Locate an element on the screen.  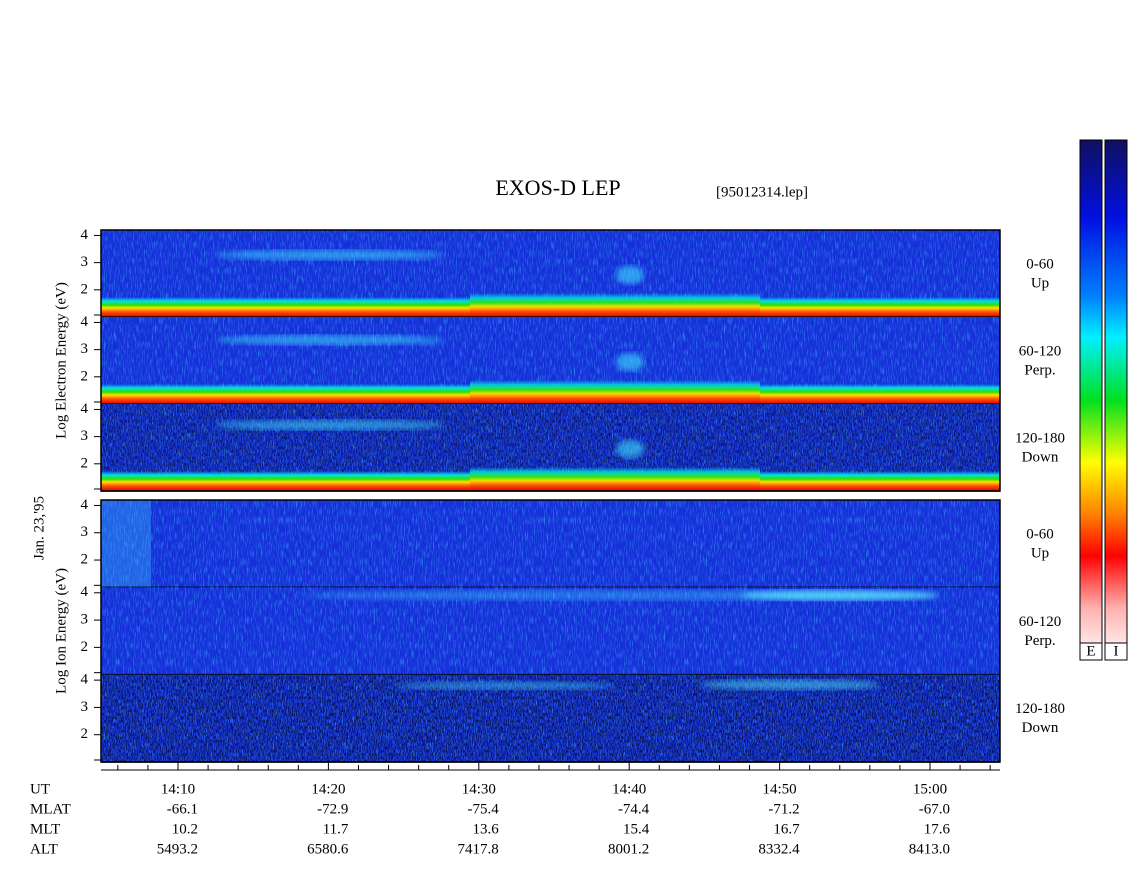
x-tick-label: 14:50 is located at coordinates (780, 789).